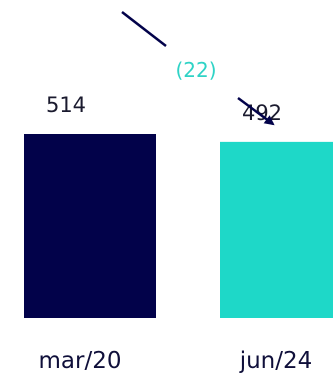 The width and height of the screenshot is (333, 383). Describe the element at coordinates (66, 105) in the screenshot. I see `value-label-mar-20: 514` at that location.